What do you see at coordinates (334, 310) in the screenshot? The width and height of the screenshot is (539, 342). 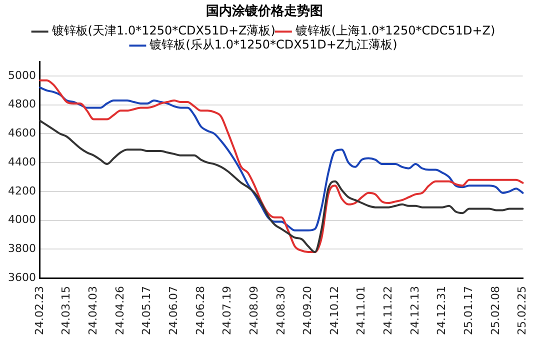 I see `x-tick-label: 24.10.12` at bounding box center [334, 310].